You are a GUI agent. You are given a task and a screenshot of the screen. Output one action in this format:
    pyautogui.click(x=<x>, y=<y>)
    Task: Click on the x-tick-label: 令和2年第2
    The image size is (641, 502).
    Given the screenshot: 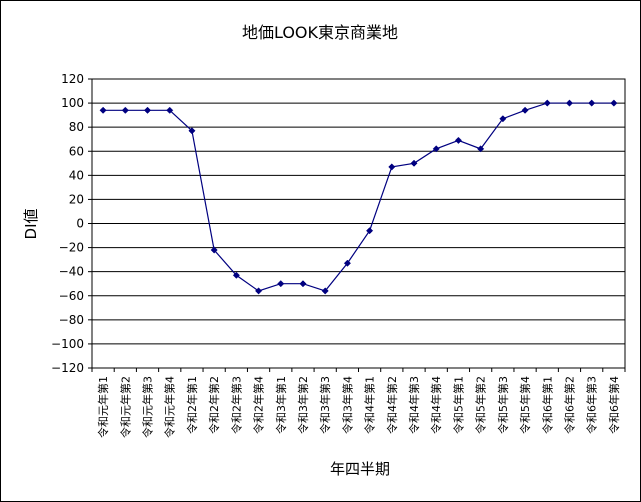 What is the action you would take?
    pyautogui.click(x=214, y=405)
    